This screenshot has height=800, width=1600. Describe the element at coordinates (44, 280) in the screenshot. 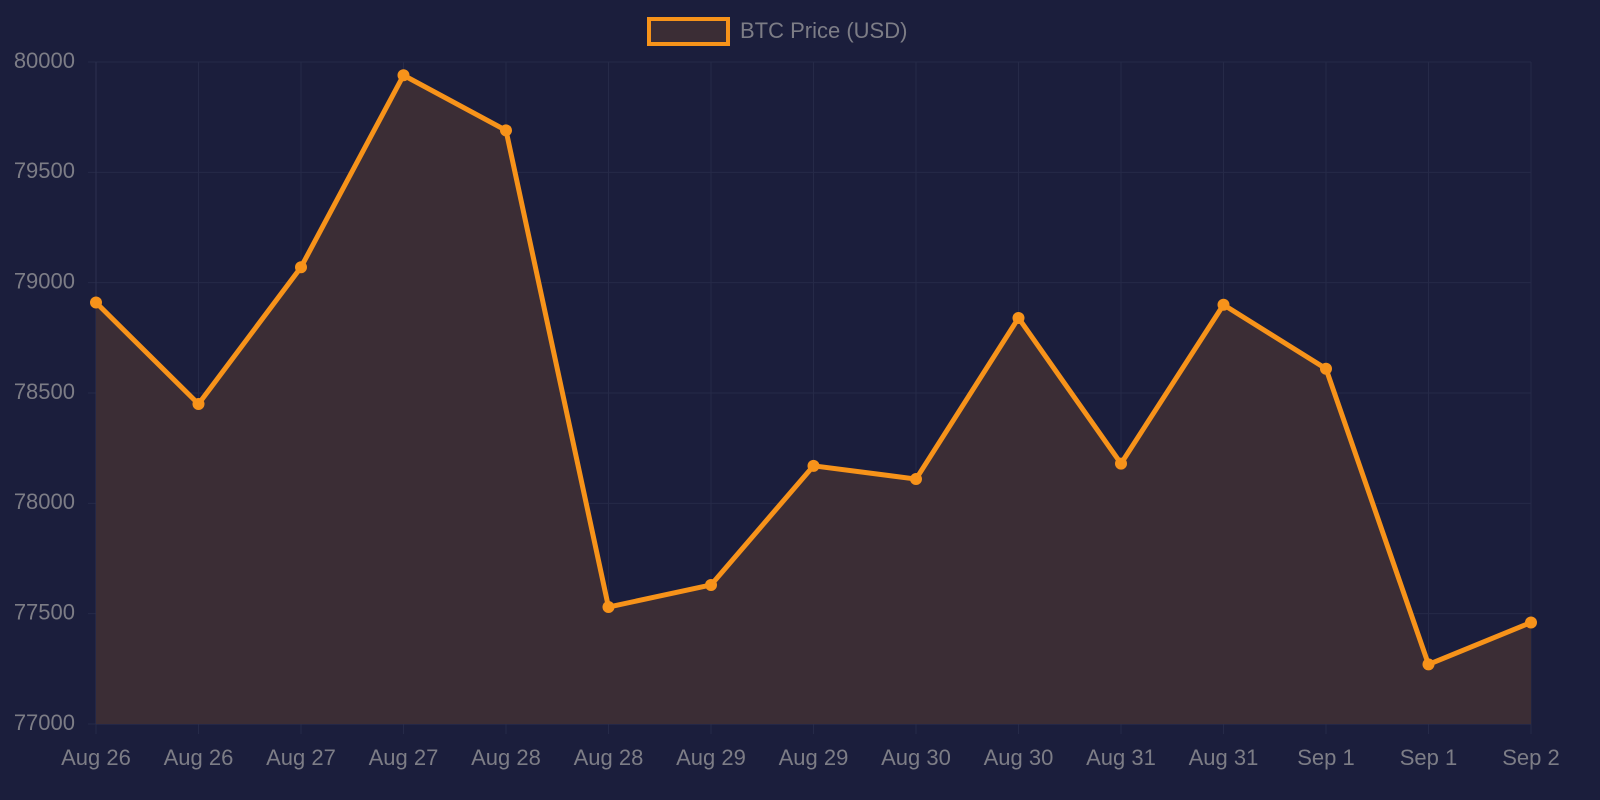

I see `y-tick-label: 79000` at that location.